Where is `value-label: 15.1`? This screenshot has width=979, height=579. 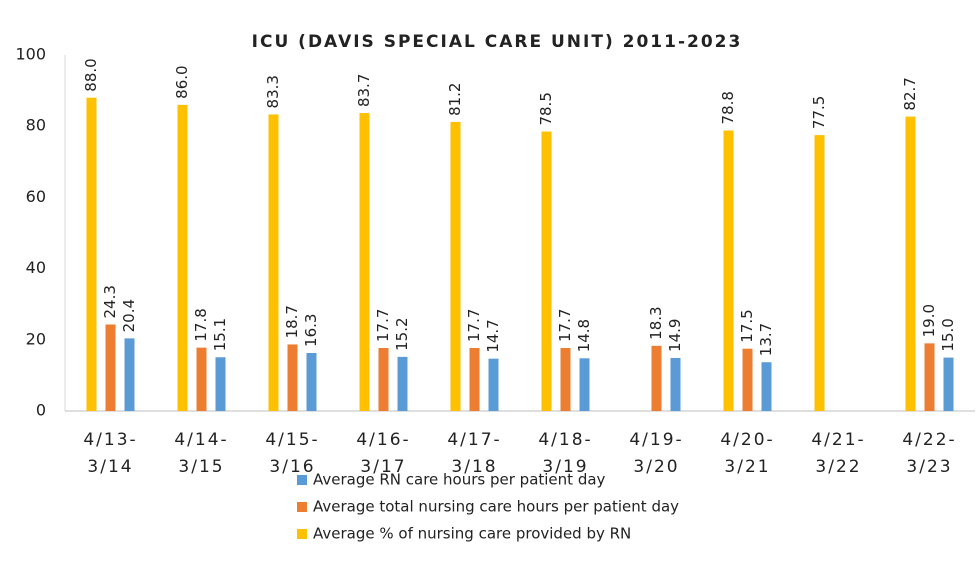
value-label: 15.1 is located at coordinates (220, 334).